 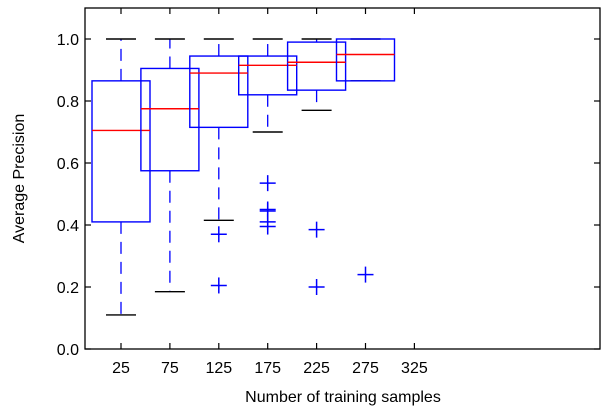 I want to click on x-tick-label: 25, so click(x=121, y=368).